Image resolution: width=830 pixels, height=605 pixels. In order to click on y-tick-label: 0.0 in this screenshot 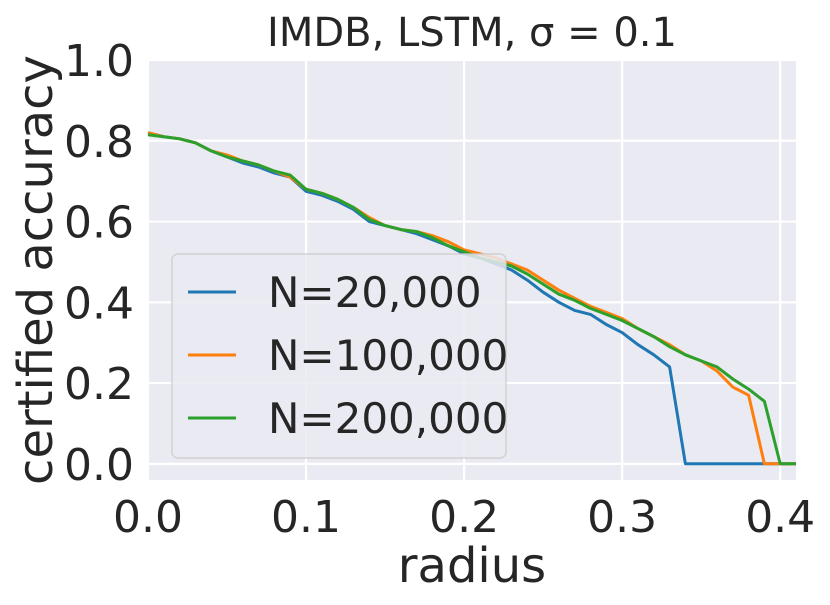, I will do `click(99, 465)`.